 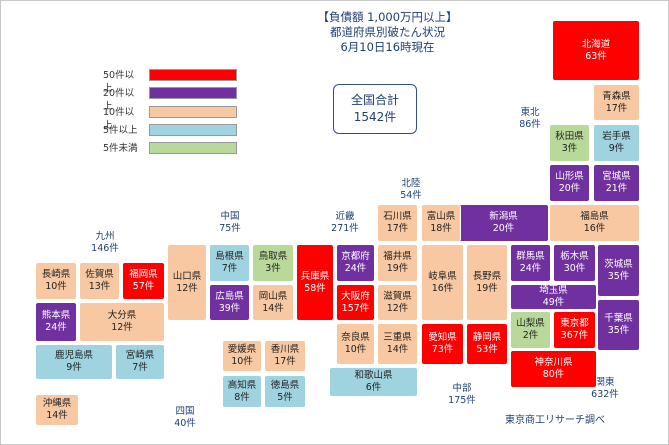 What do you see at coordinates (594, 216) in the screenshot?
I see `prefecture-name: 福島県` at bounding box center [594, 216].